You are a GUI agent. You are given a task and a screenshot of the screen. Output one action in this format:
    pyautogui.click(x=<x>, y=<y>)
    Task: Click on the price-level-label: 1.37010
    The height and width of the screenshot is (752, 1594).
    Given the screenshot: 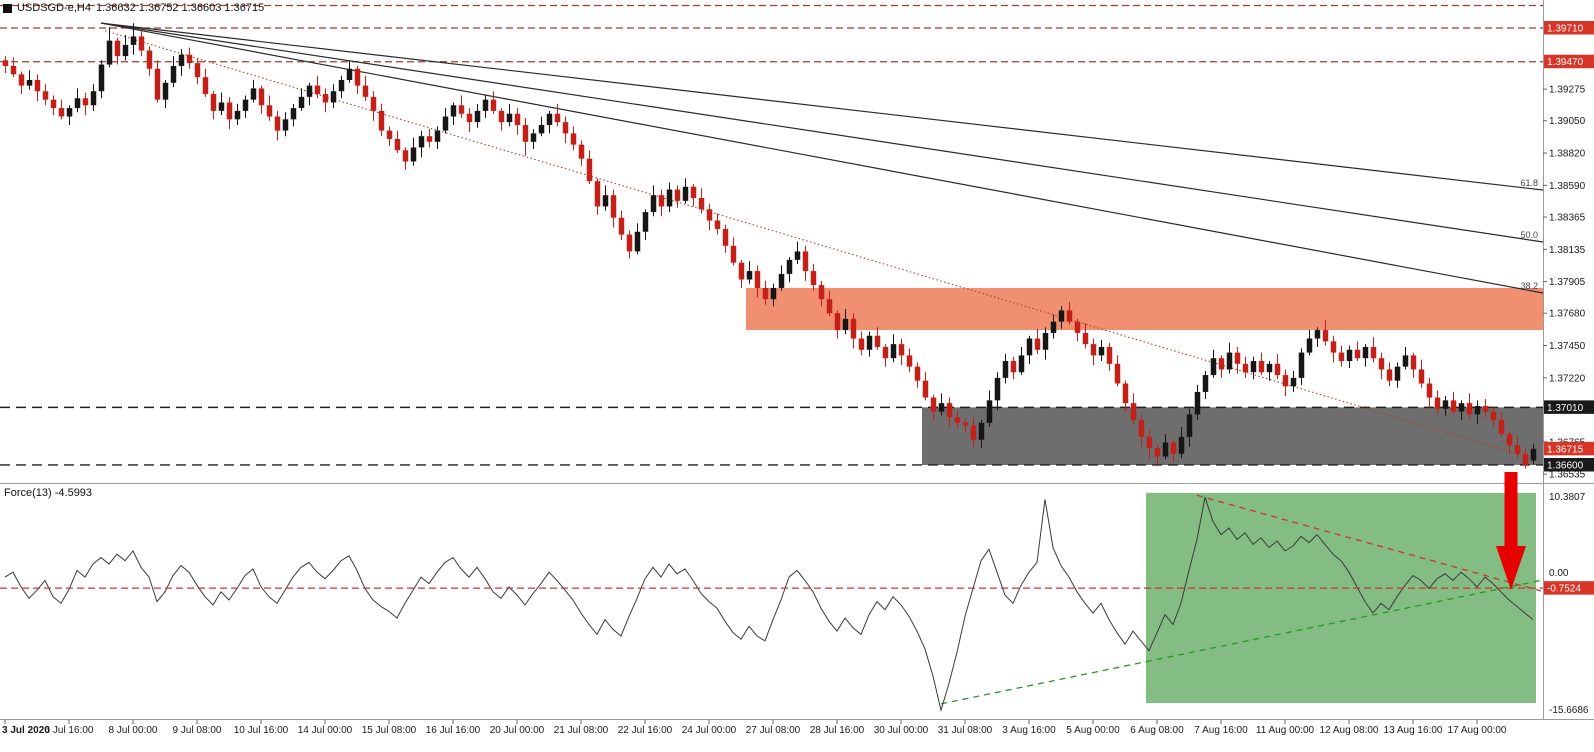 What is the action you would take?
    pyautogui.click(x=1565, y=408)
    